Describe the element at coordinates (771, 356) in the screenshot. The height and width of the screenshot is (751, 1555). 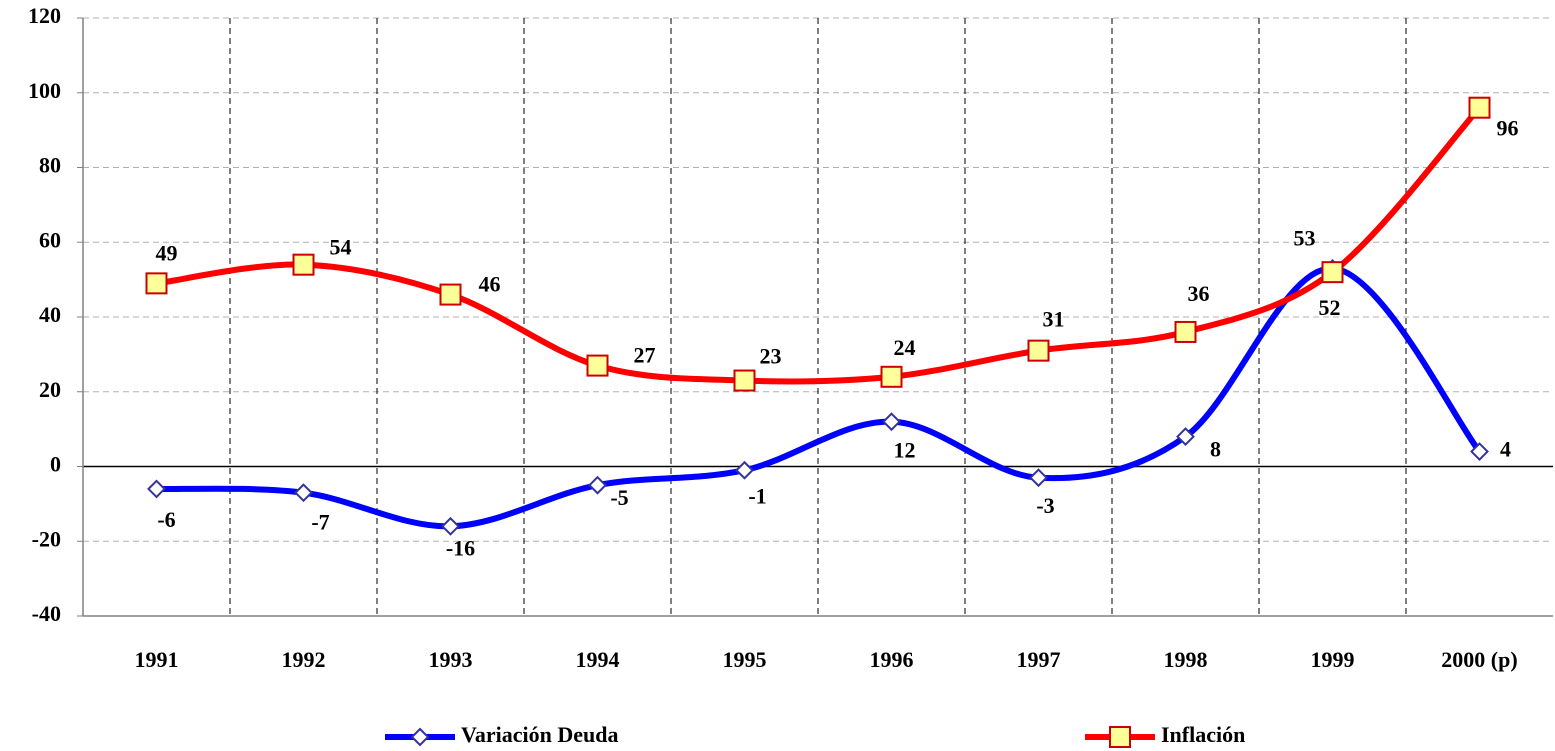
I see `data-label: 23` at that location.